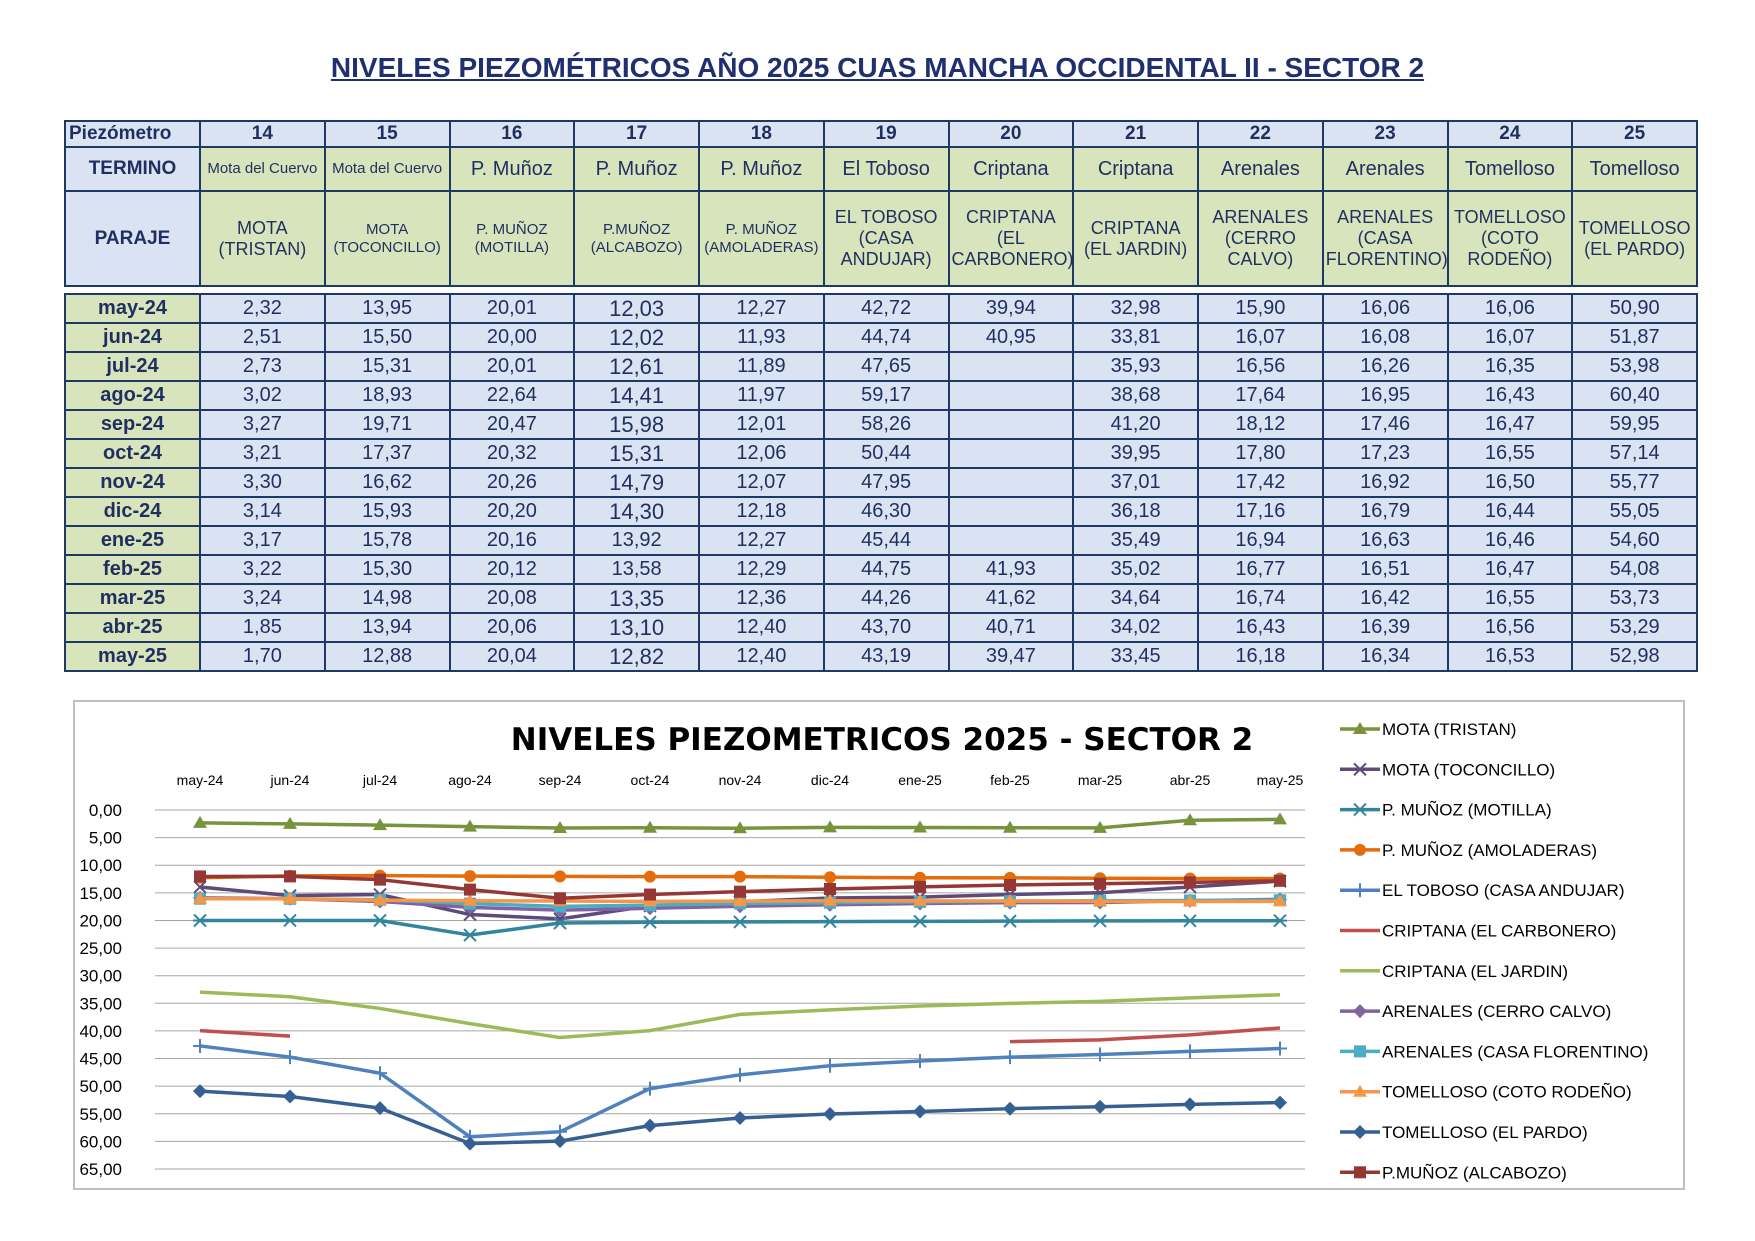 The height and width of the screenshot is (1241, 1755). Describe the element at coordinates (1634, 134) in the screenshot. I see `piezometer-id: 25` at that location.